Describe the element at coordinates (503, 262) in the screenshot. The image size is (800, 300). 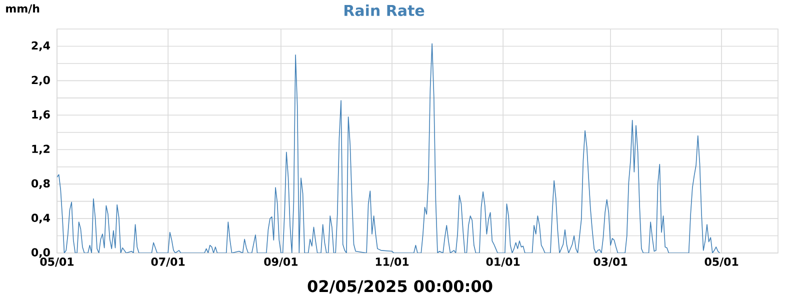
I see `x-tick-label: 01/01` at that location.